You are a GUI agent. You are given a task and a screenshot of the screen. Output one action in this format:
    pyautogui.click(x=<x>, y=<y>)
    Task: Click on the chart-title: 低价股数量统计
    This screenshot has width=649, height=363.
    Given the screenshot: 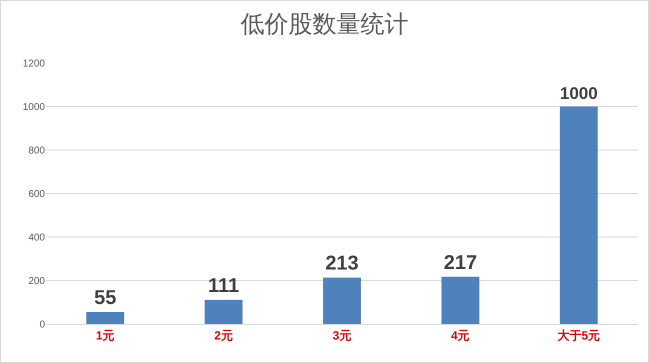 What is the action you would take?
    pyautogui.click(x=324, y=24)
    